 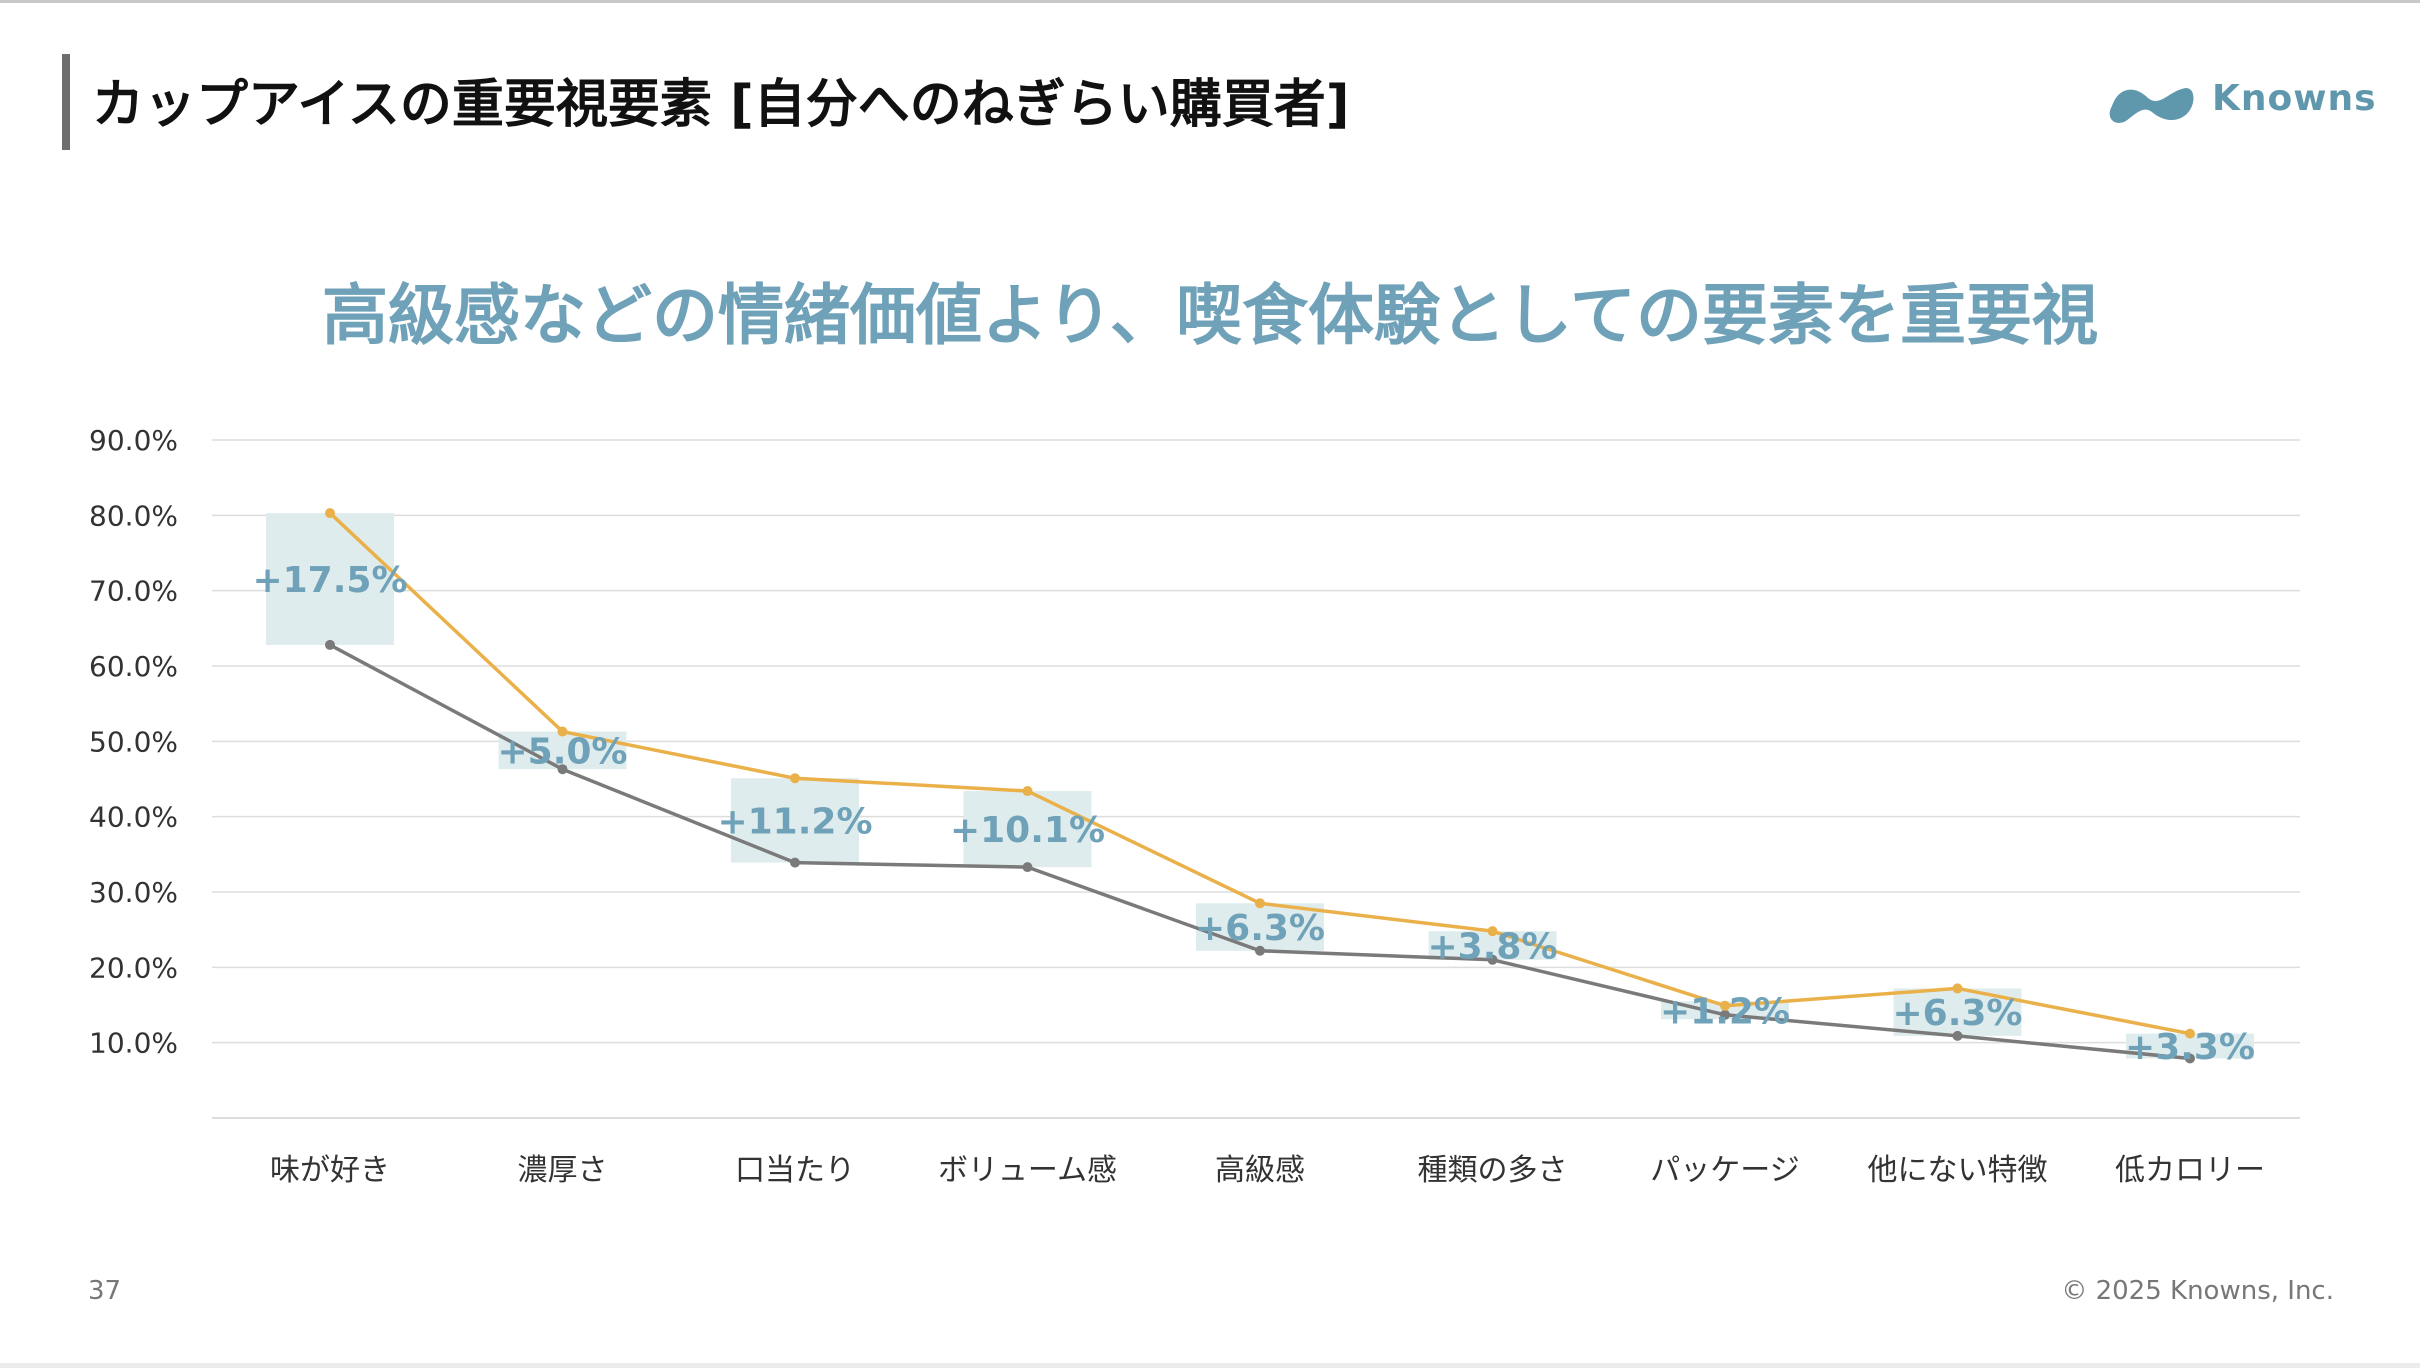 What do you see at coordinates (330, 1170) in the screenshot?
I see `x-tick-label: 味が好き` at bounding box center [330, 1170].